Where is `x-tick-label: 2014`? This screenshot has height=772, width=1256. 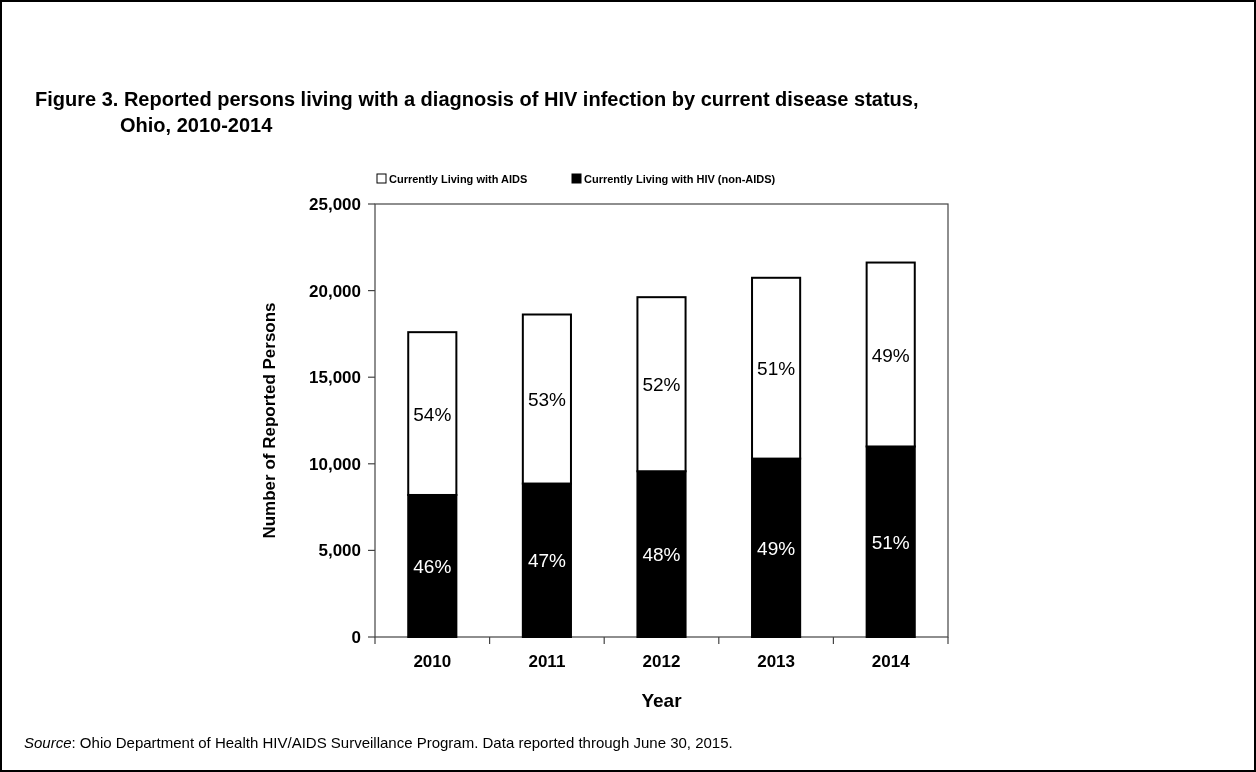 x-tick-label: 2014 is located at coordinates (891, 661).